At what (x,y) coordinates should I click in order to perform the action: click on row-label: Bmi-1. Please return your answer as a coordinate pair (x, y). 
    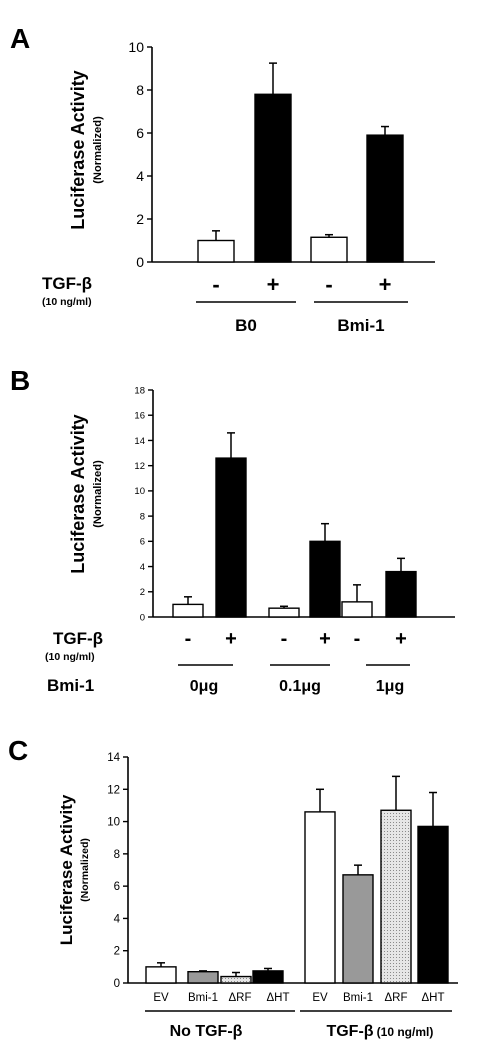
    Looking at the image, I should click on (70, 685).